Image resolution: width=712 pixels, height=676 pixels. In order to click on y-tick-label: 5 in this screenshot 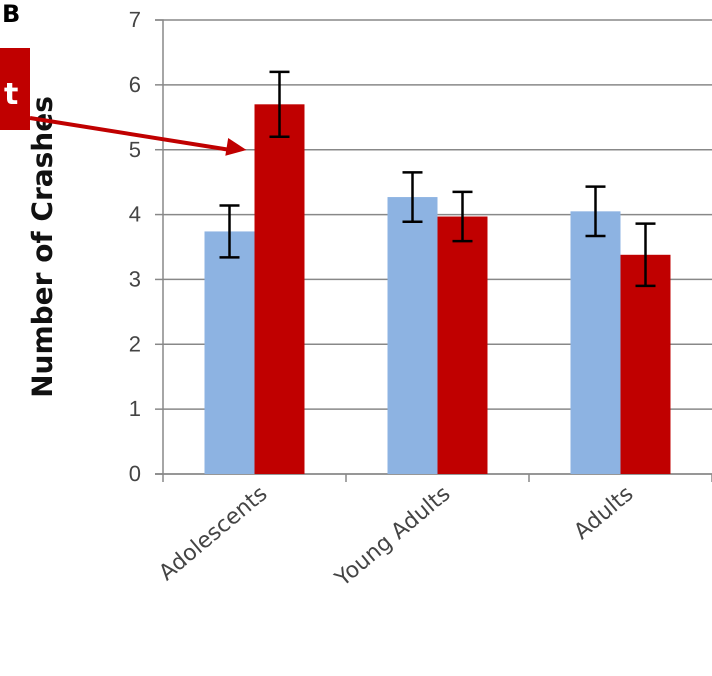, I will do `click(134, 149)`.